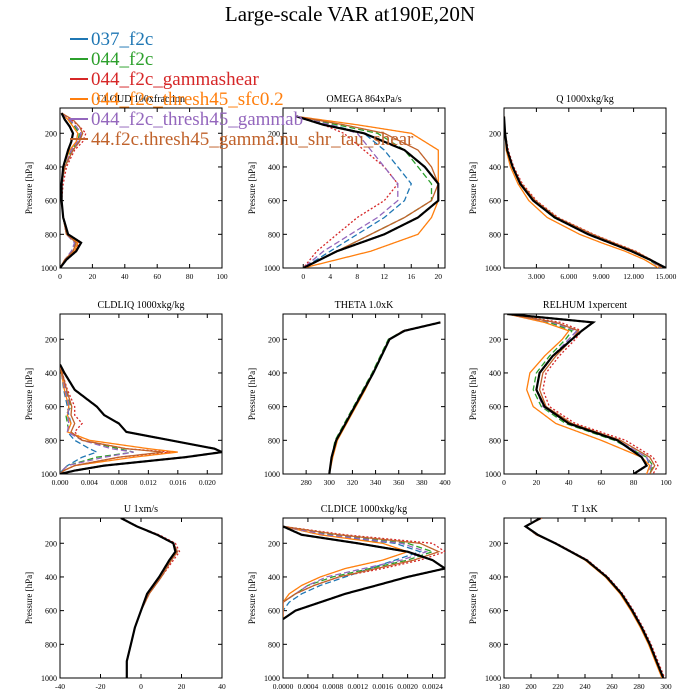  What do you see at coordinates (385, 276) in the screenshot?
I see `x-tick-label: 12` at bounding box center [385, 276].